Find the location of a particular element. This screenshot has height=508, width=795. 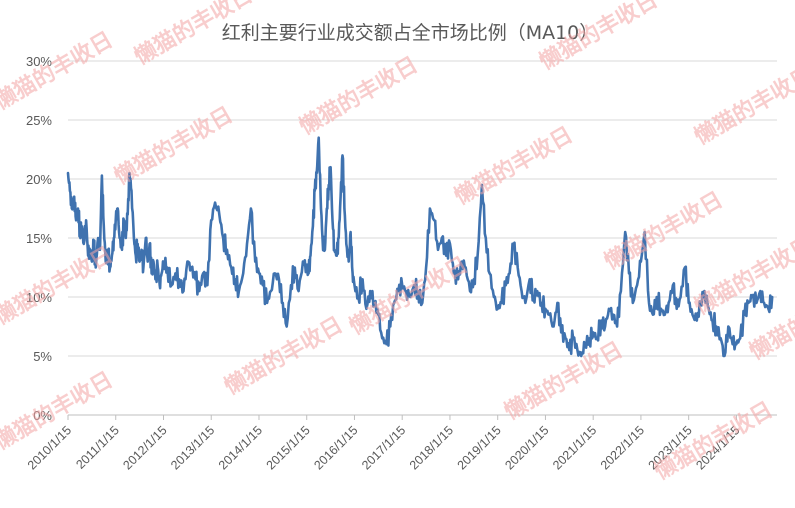

y-tick-label: 5% is located at coordinates (42, 356).